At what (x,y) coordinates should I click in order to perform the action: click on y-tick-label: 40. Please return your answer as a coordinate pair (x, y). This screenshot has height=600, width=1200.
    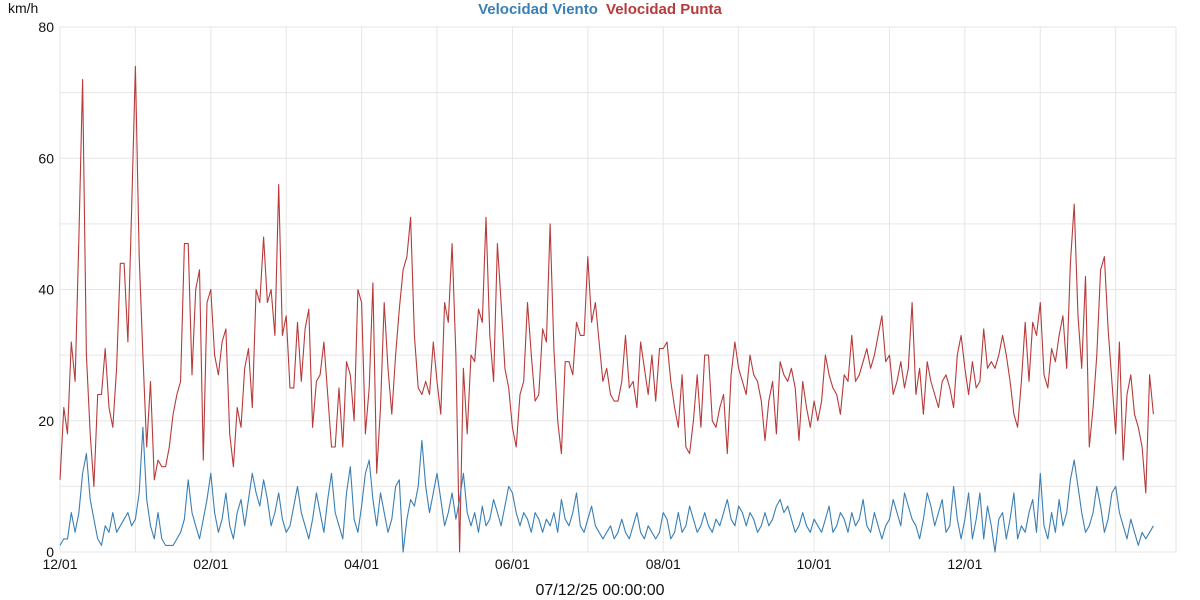
    Looking at the image, I should click on (46, 290).